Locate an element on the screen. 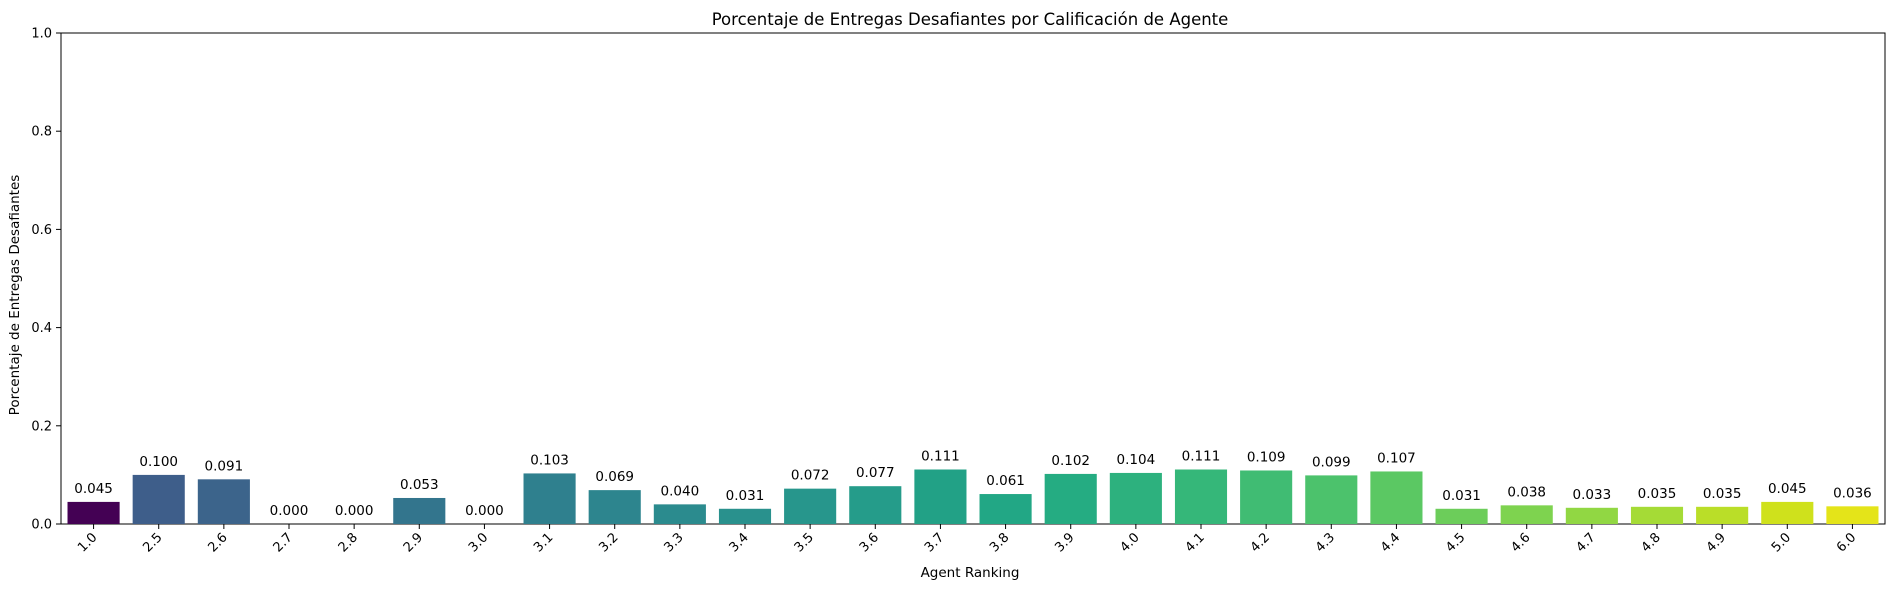 The height and width of the screenshot is (590, 1890). y-tick-label: 0.4 is located at coordinates (41, 328).